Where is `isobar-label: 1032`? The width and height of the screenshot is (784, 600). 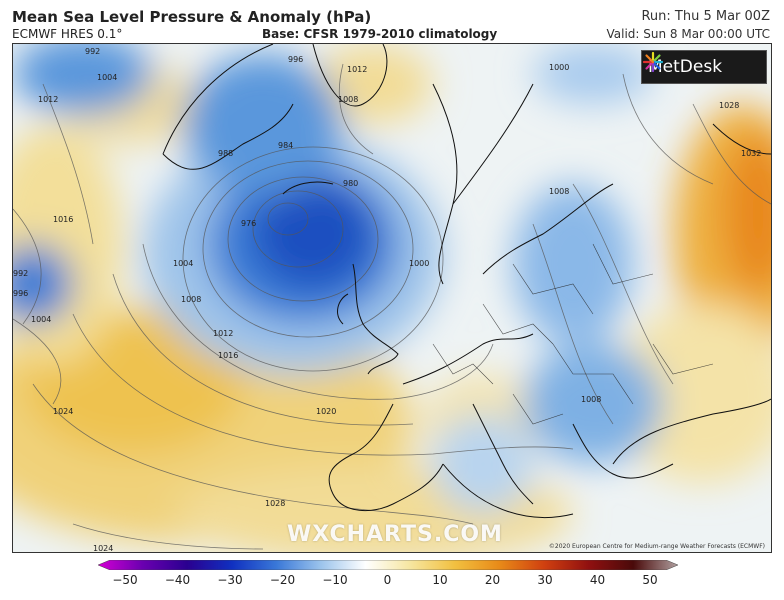 isobar-label: 1032 is located at coordinates (751, 153).